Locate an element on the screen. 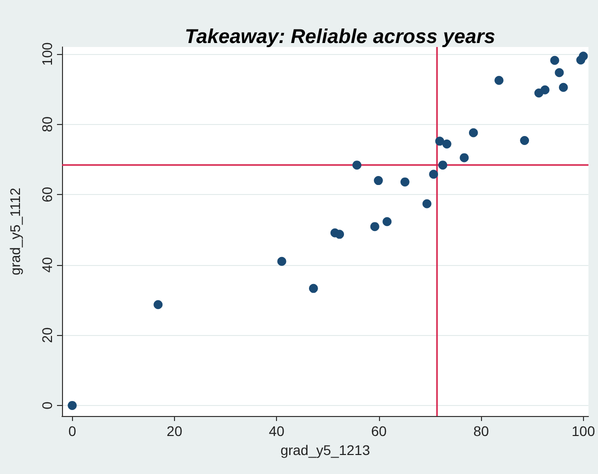 The width and height of the screenshot is (598, 474). y-axis-title: grad_y5_1112 is located at coordinates (15, 232).